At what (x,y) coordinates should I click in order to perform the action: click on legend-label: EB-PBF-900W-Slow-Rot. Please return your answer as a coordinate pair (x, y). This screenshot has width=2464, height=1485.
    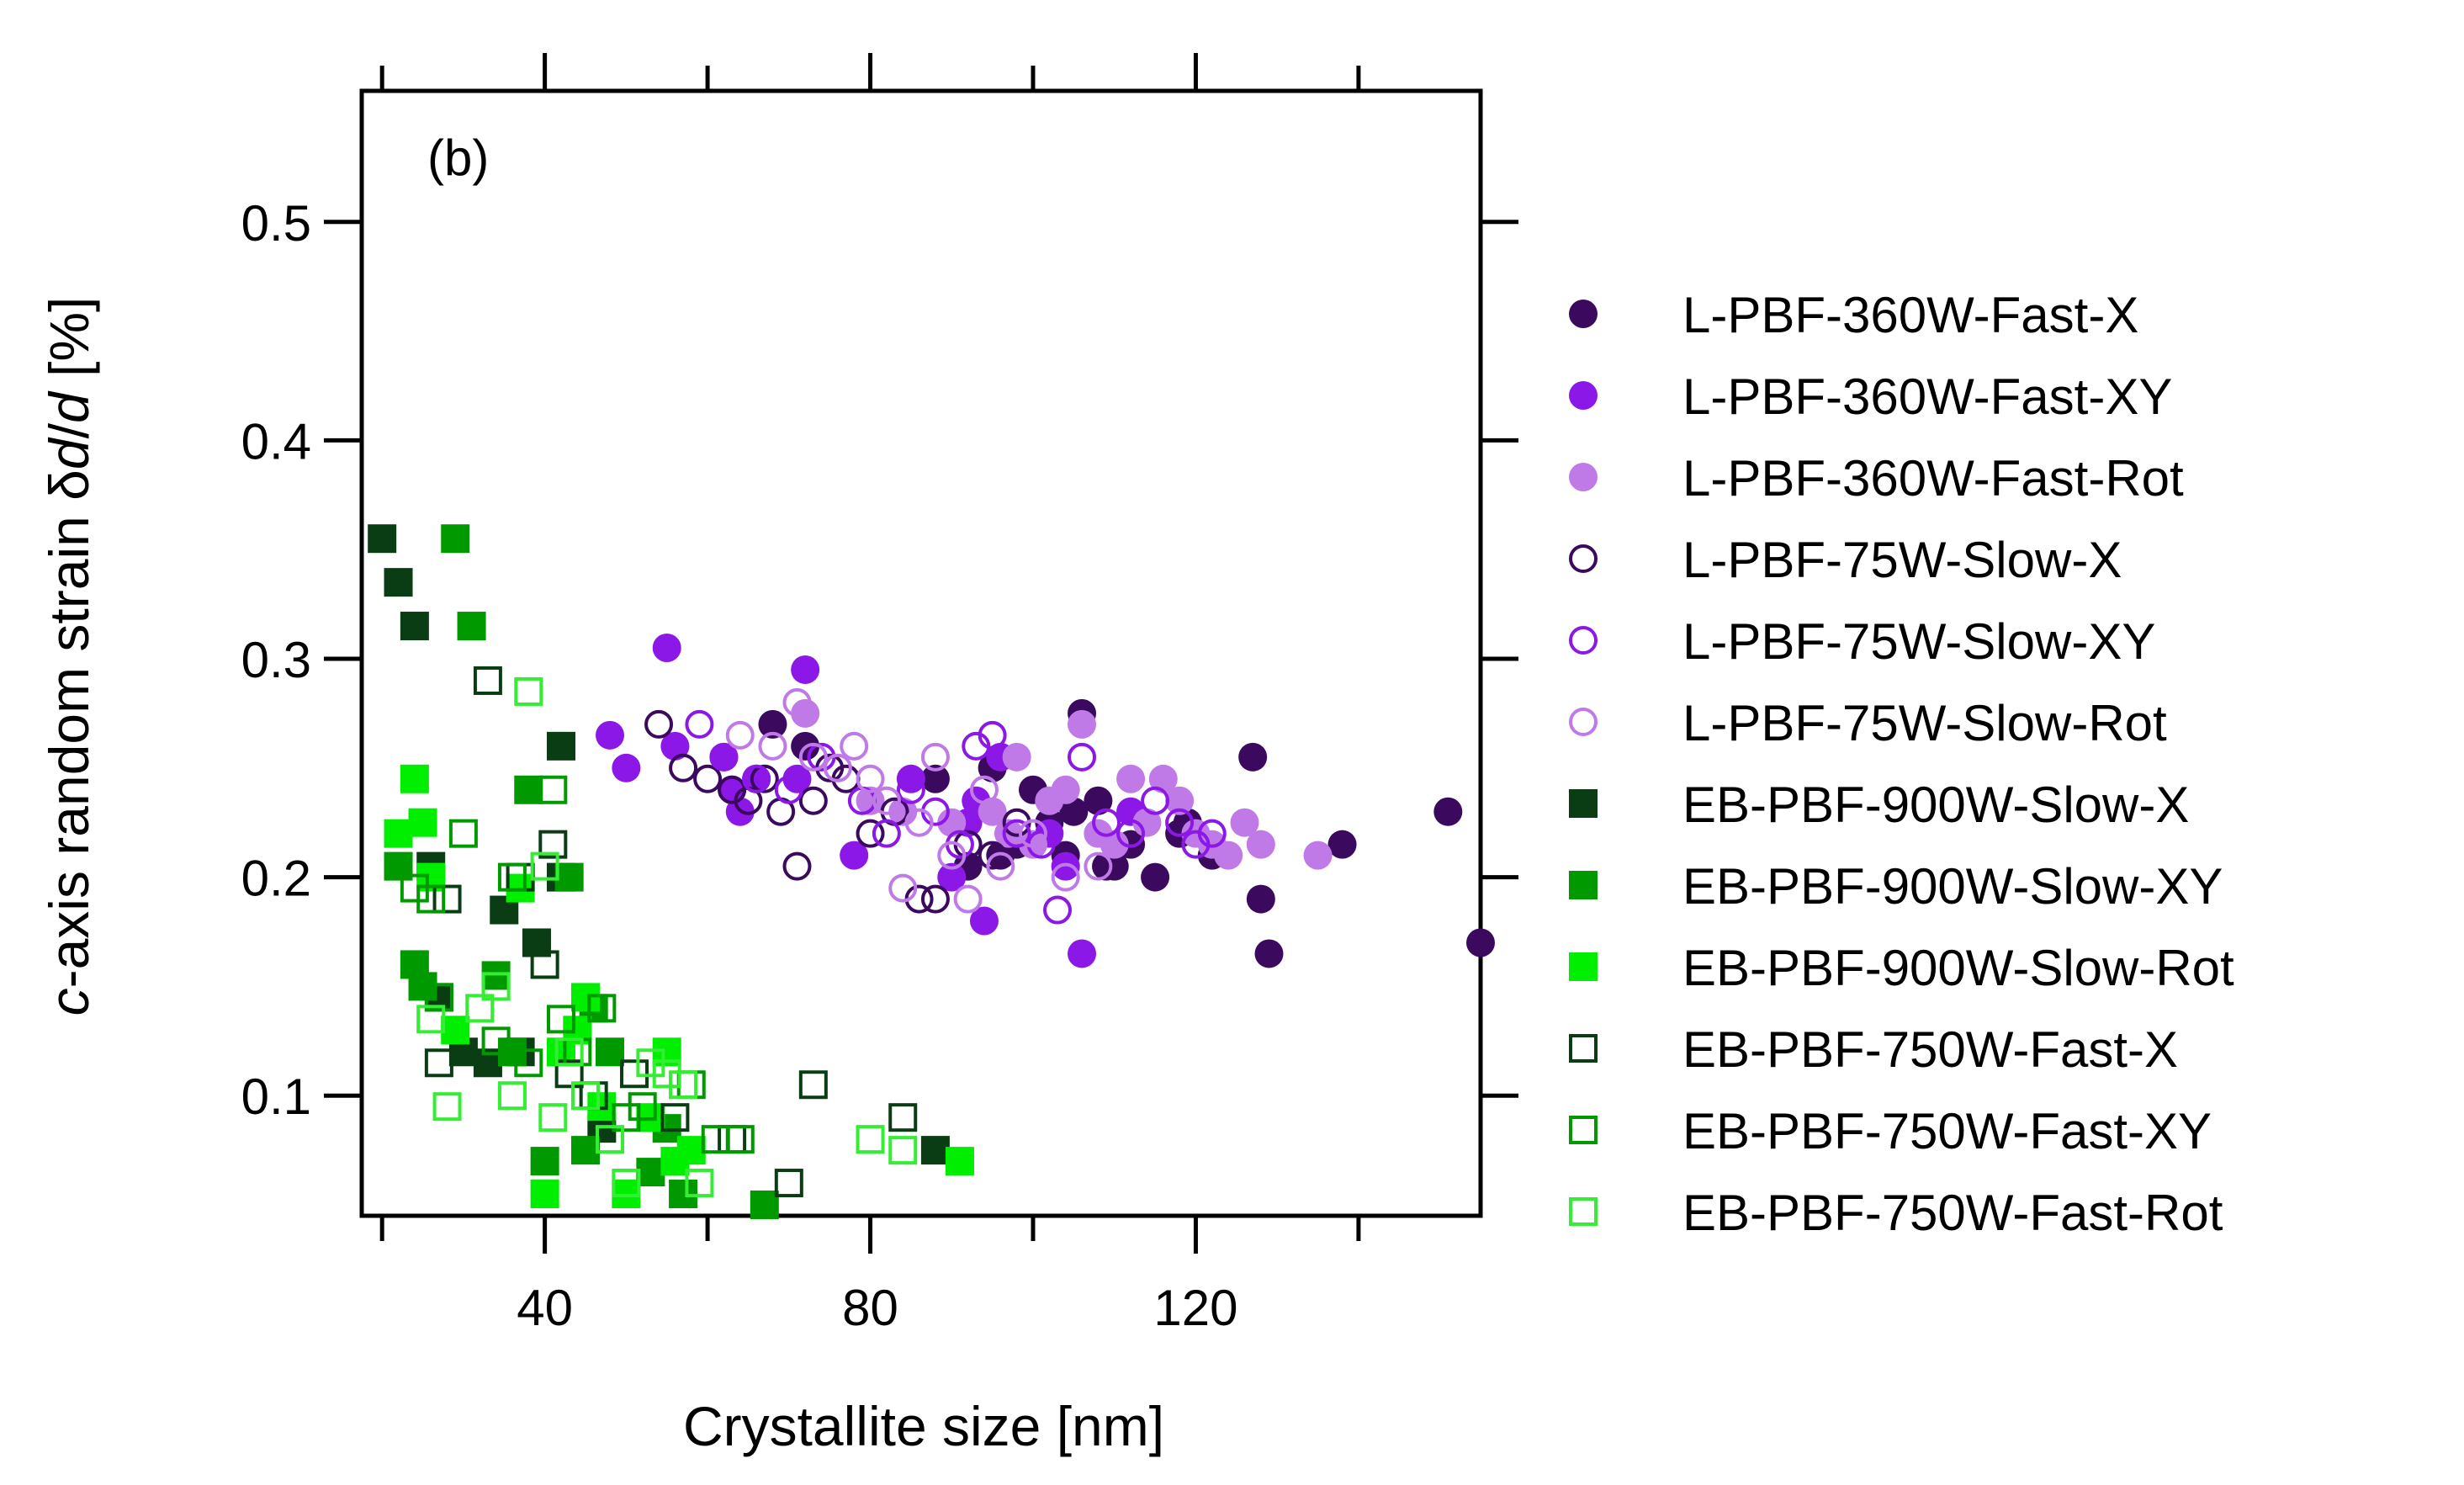
    Looking at the image, I should click on (1958, 968).